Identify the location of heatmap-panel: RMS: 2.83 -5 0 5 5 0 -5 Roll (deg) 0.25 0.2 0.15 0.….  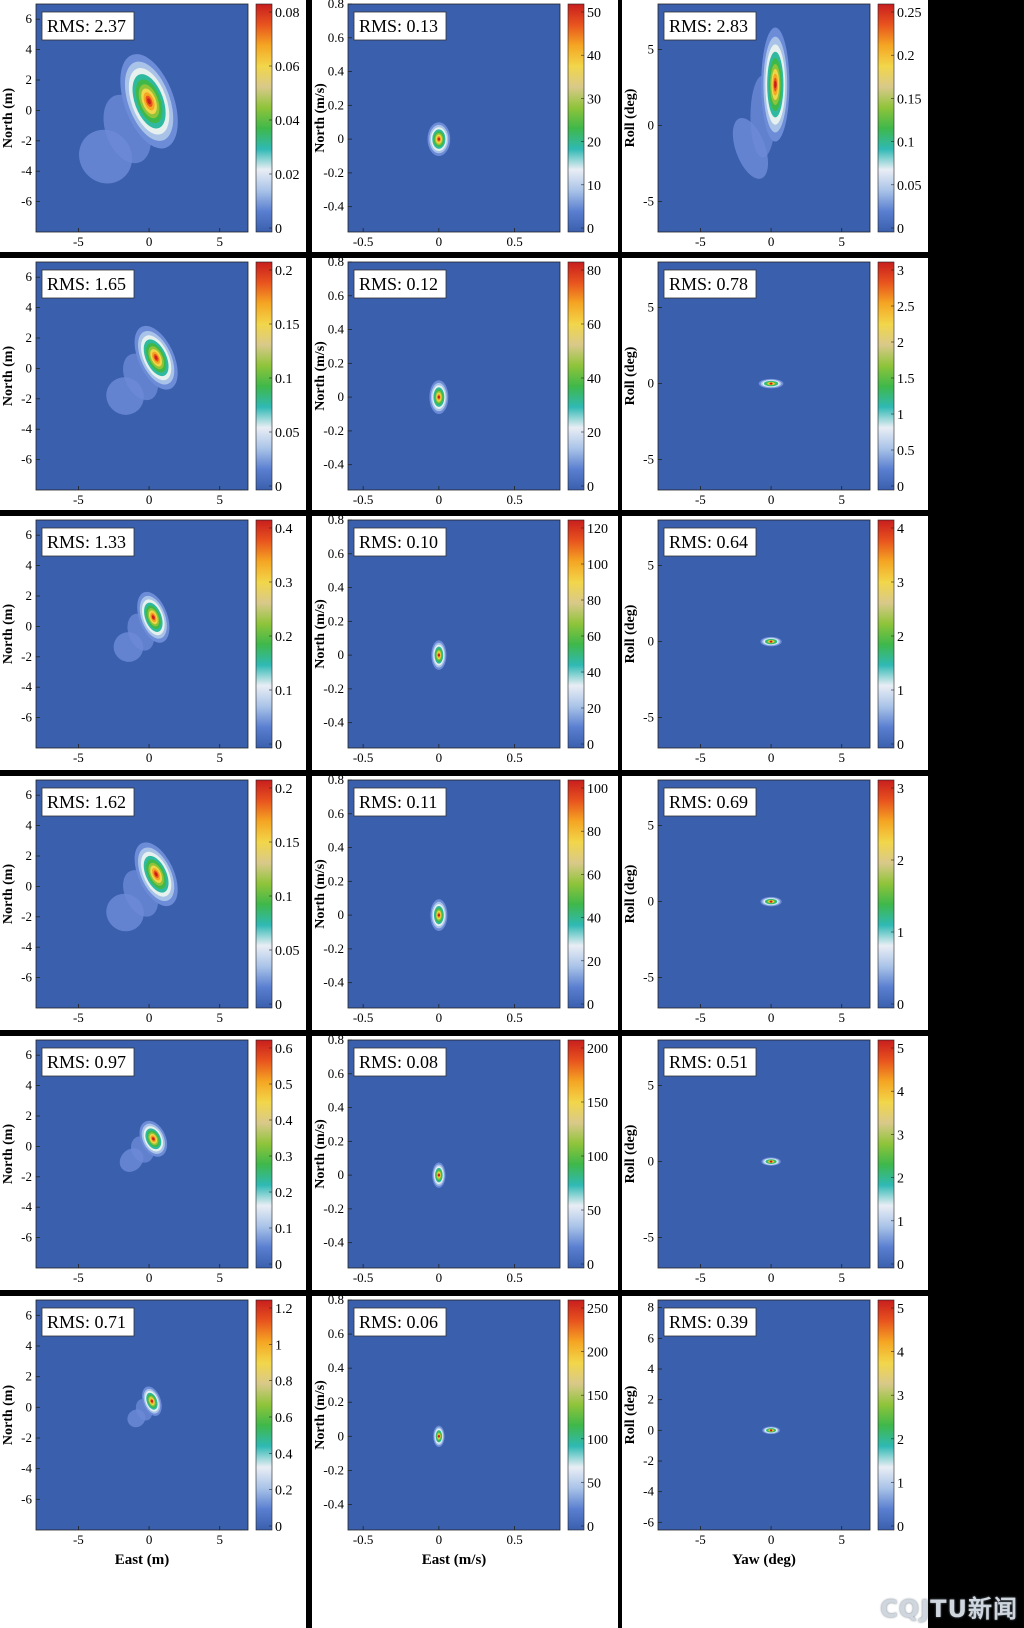
(775, 126).